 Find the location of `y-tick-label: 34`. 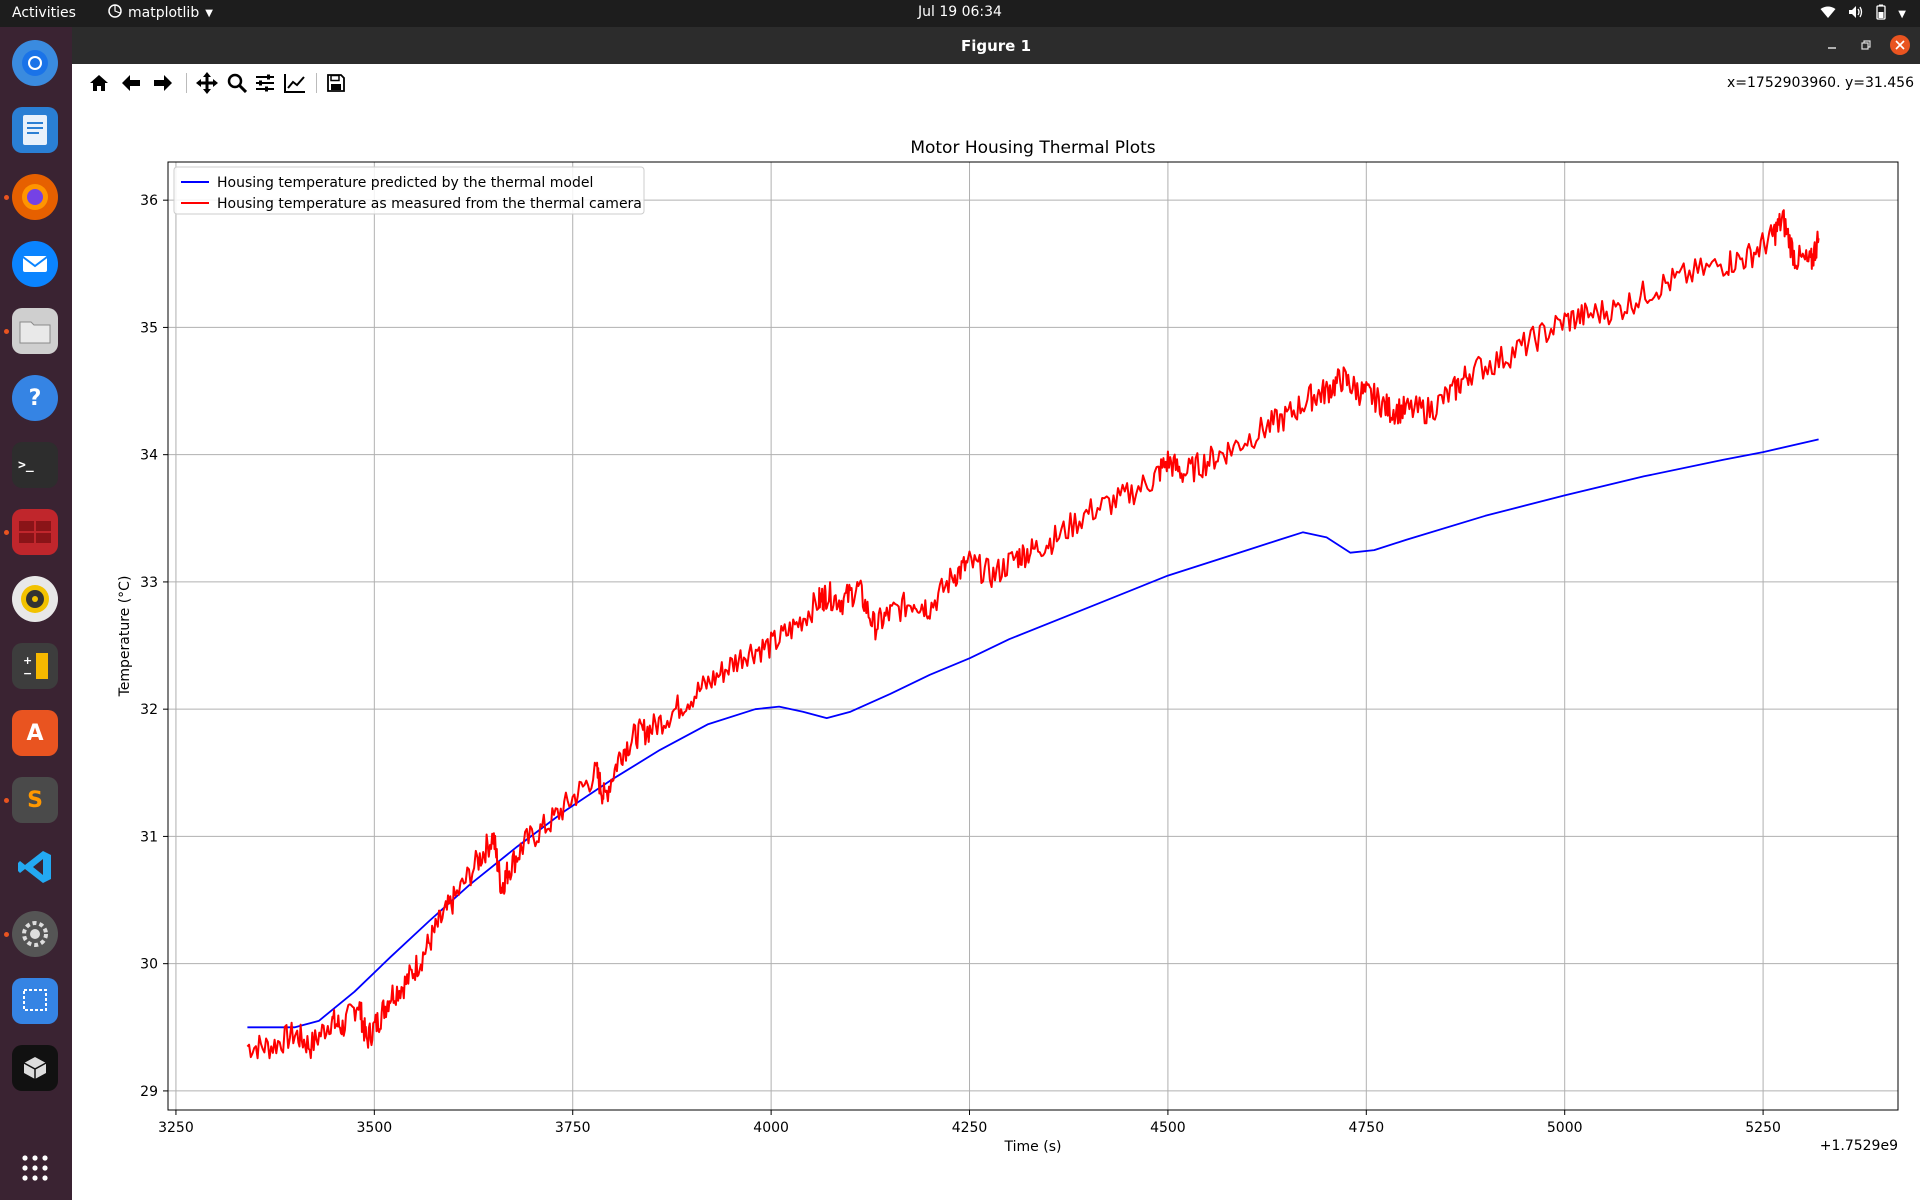

y-tick-label: 34 is located at coordinates (149, 456).